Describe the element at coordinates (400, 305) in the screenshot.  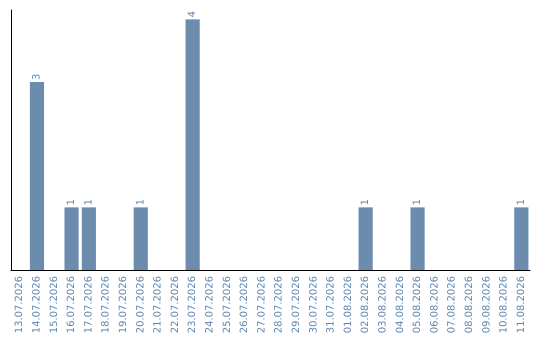
I see `x-tick-label: 04.08.2026` at that location.